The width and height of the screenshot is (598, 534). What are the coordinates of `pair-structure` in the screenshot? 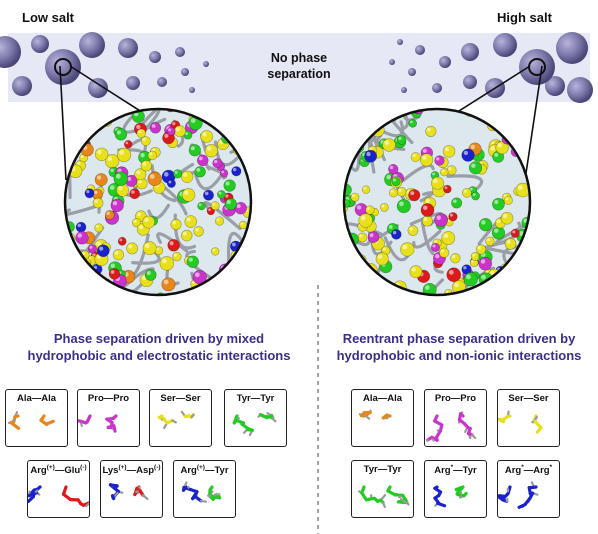 It's located at (58, 496).